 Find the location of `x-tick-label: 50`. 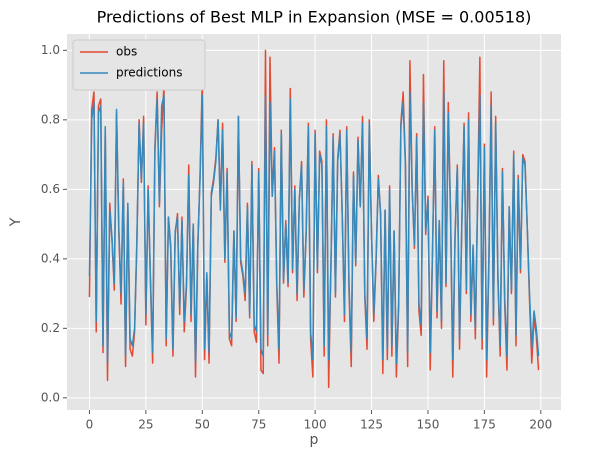

x-tick-label: 50 is located at coordinates (202, 425).